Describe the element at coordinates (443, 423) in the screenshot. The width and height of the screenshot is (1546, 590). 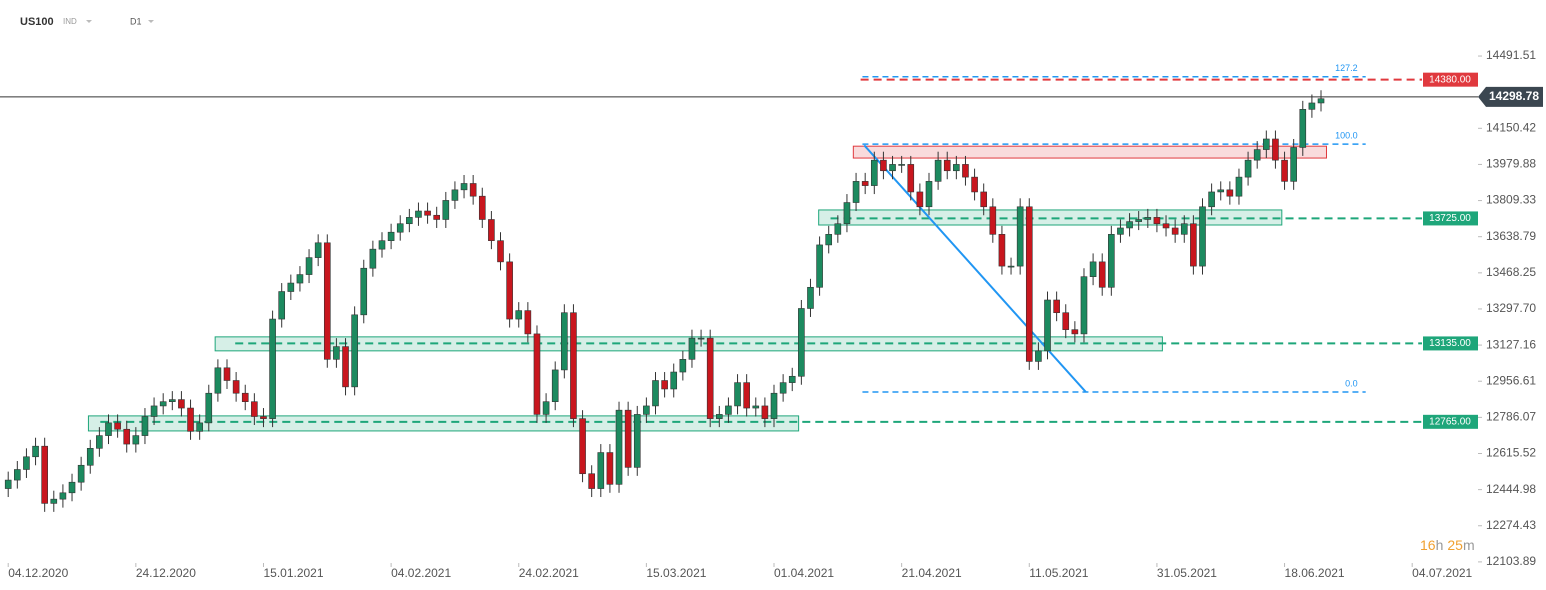
I see `zone` at that location.